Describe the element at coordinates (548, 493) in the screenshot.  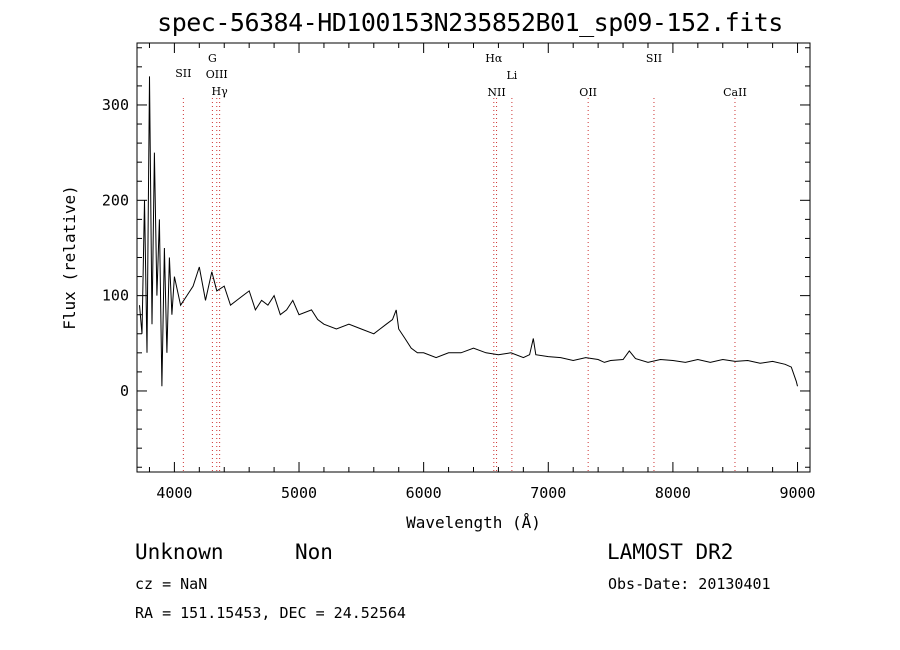
I see `x-tick-label: 7000` at that location.